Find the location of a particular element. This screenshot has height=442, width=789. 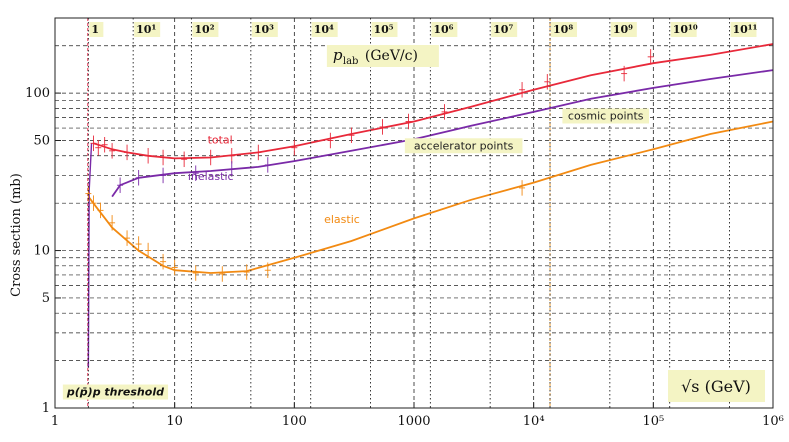

x-tick-label: 100 is located at coordinates (294, 421).